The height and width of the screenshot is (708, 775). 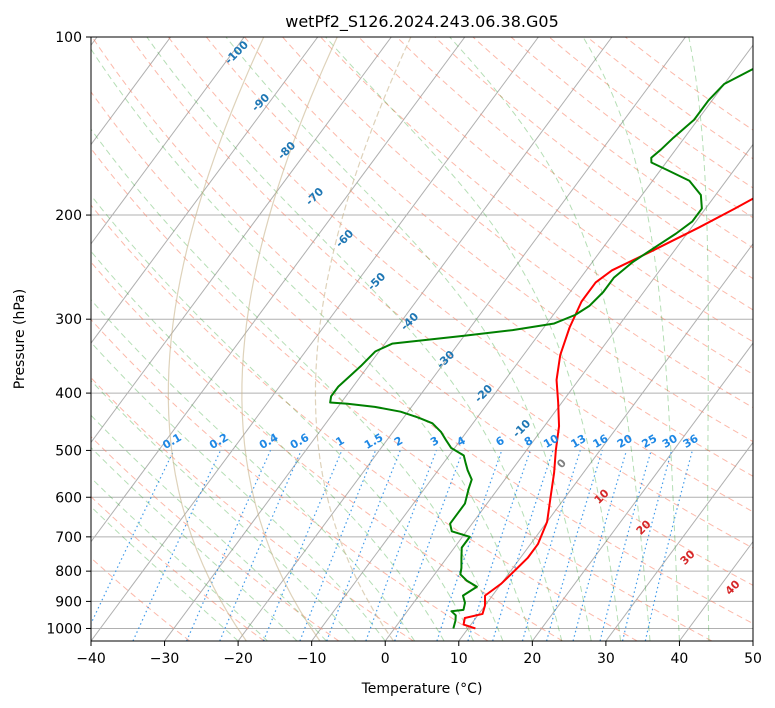 I want to click on chart-title: wetPf2_S126.2024.243.06.38.G05, so click(x=422, y=22).